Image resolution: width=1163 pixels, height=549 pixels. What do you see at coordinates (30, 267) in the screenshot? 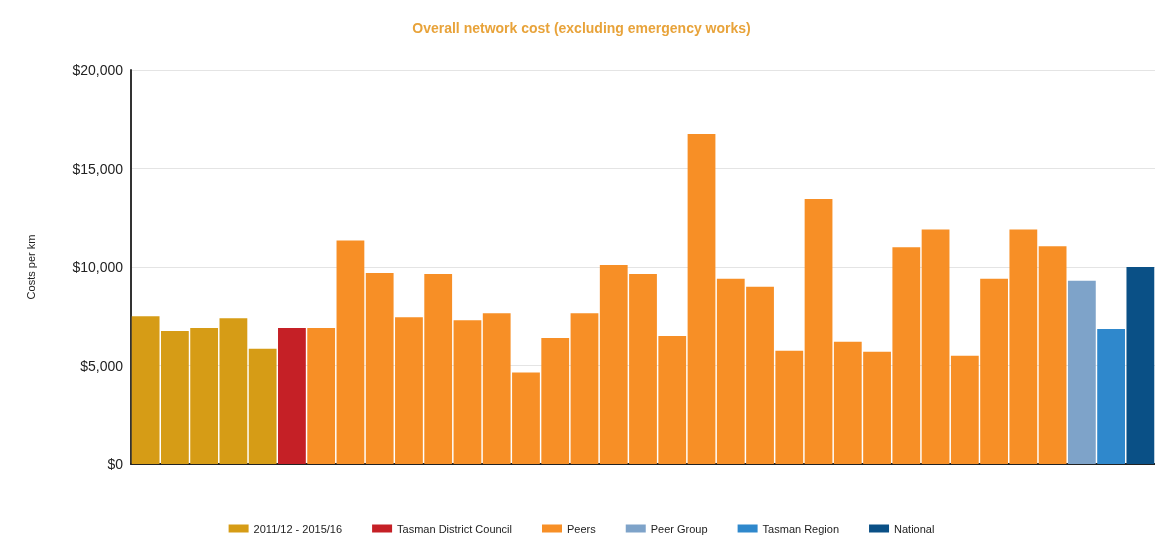
I see `y-axis-title: Costs per km` at bounding box center [30, 267].